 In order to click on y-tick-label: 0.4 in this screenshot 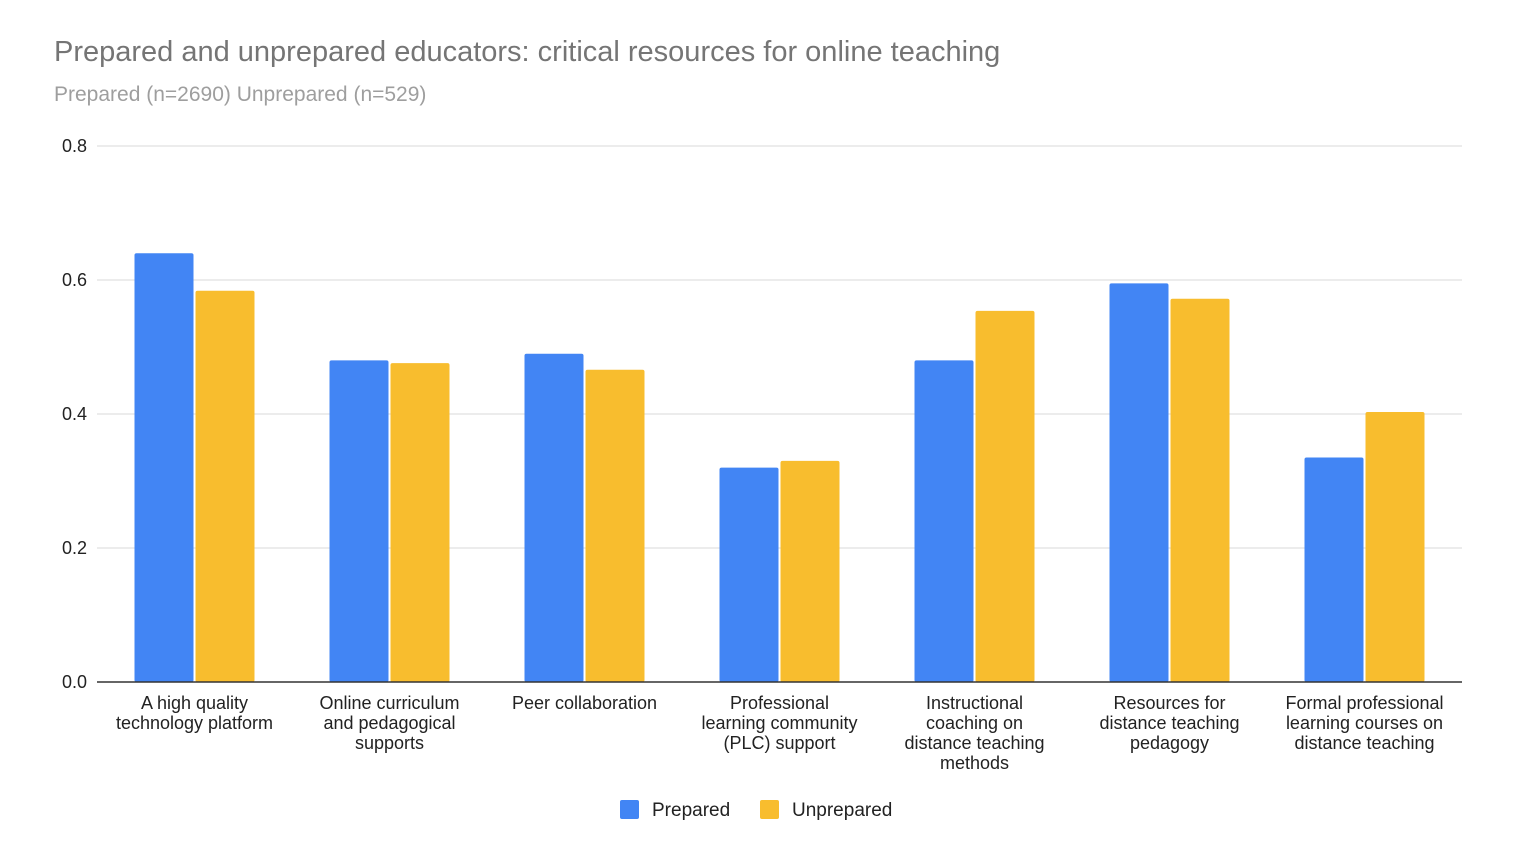, I will do `click(74, 414)`.